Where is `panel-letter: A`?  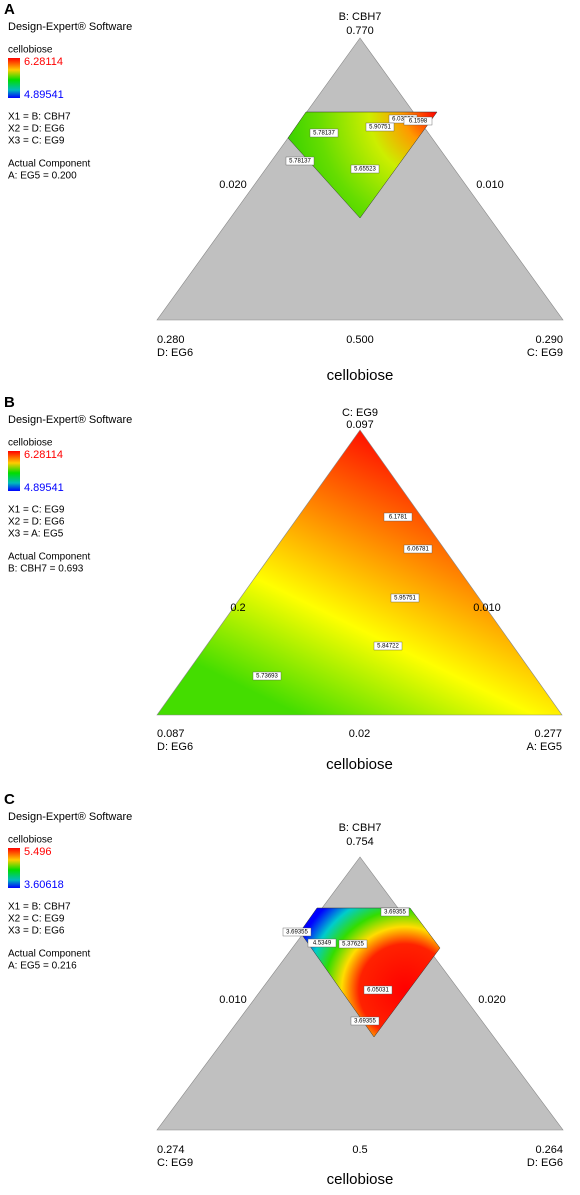
panel-letter: A is located at coordinates (9, 9).